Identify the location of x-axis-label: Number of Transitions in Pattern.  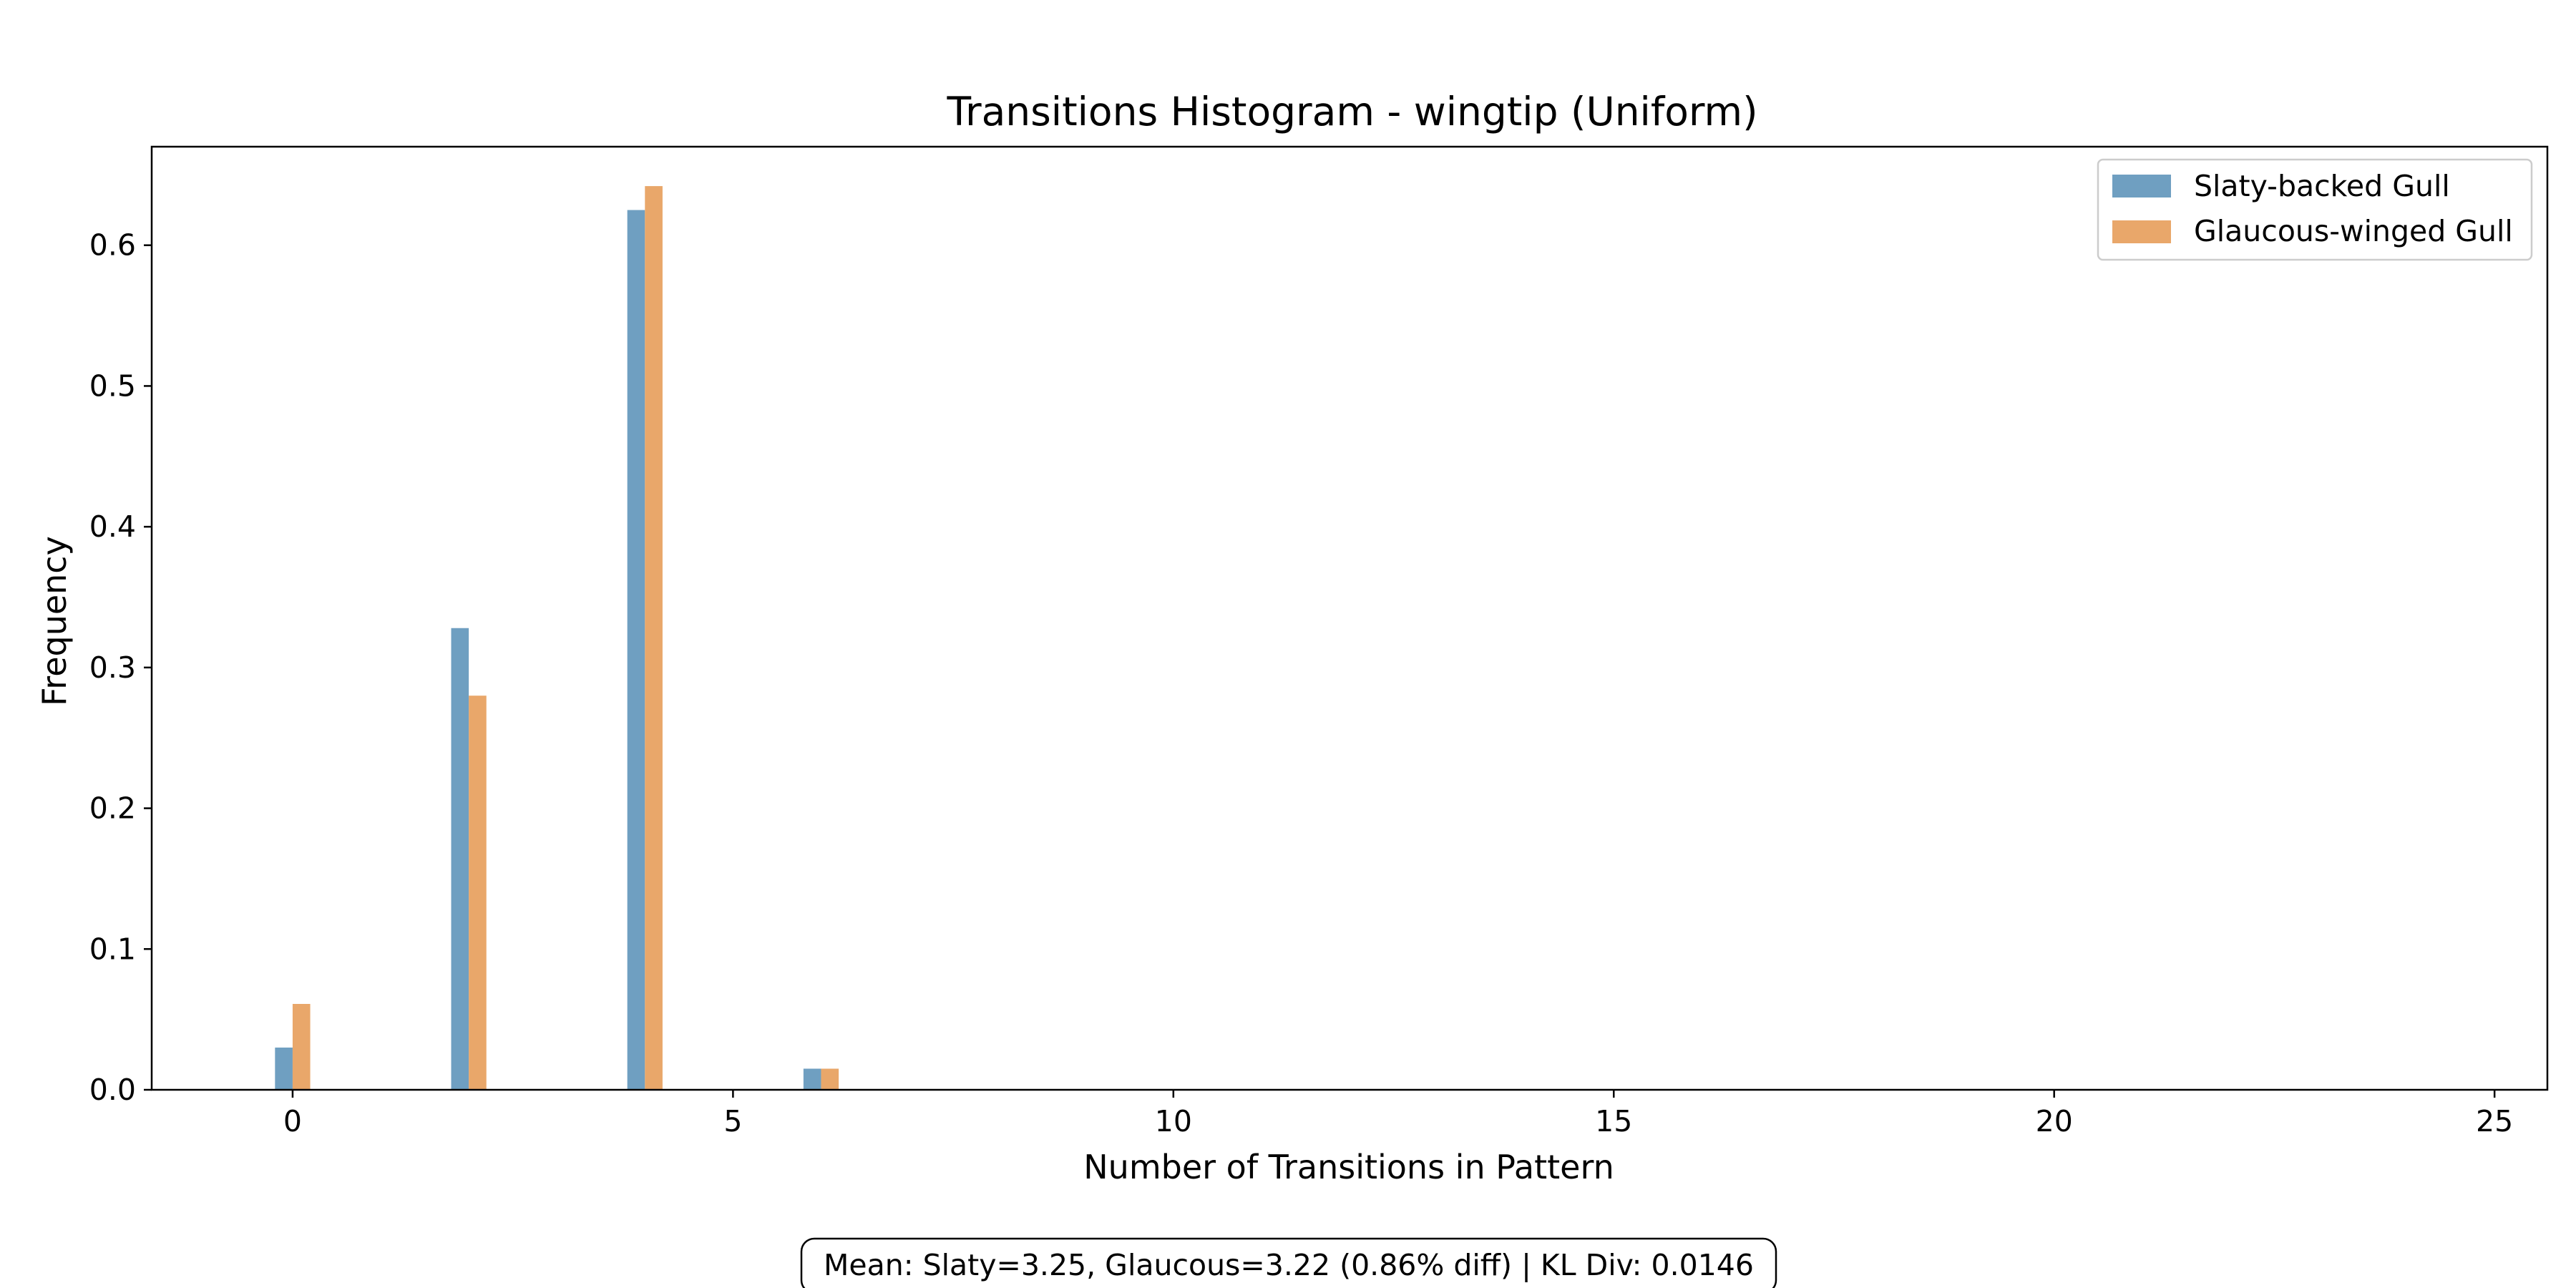
(1348, 1167).